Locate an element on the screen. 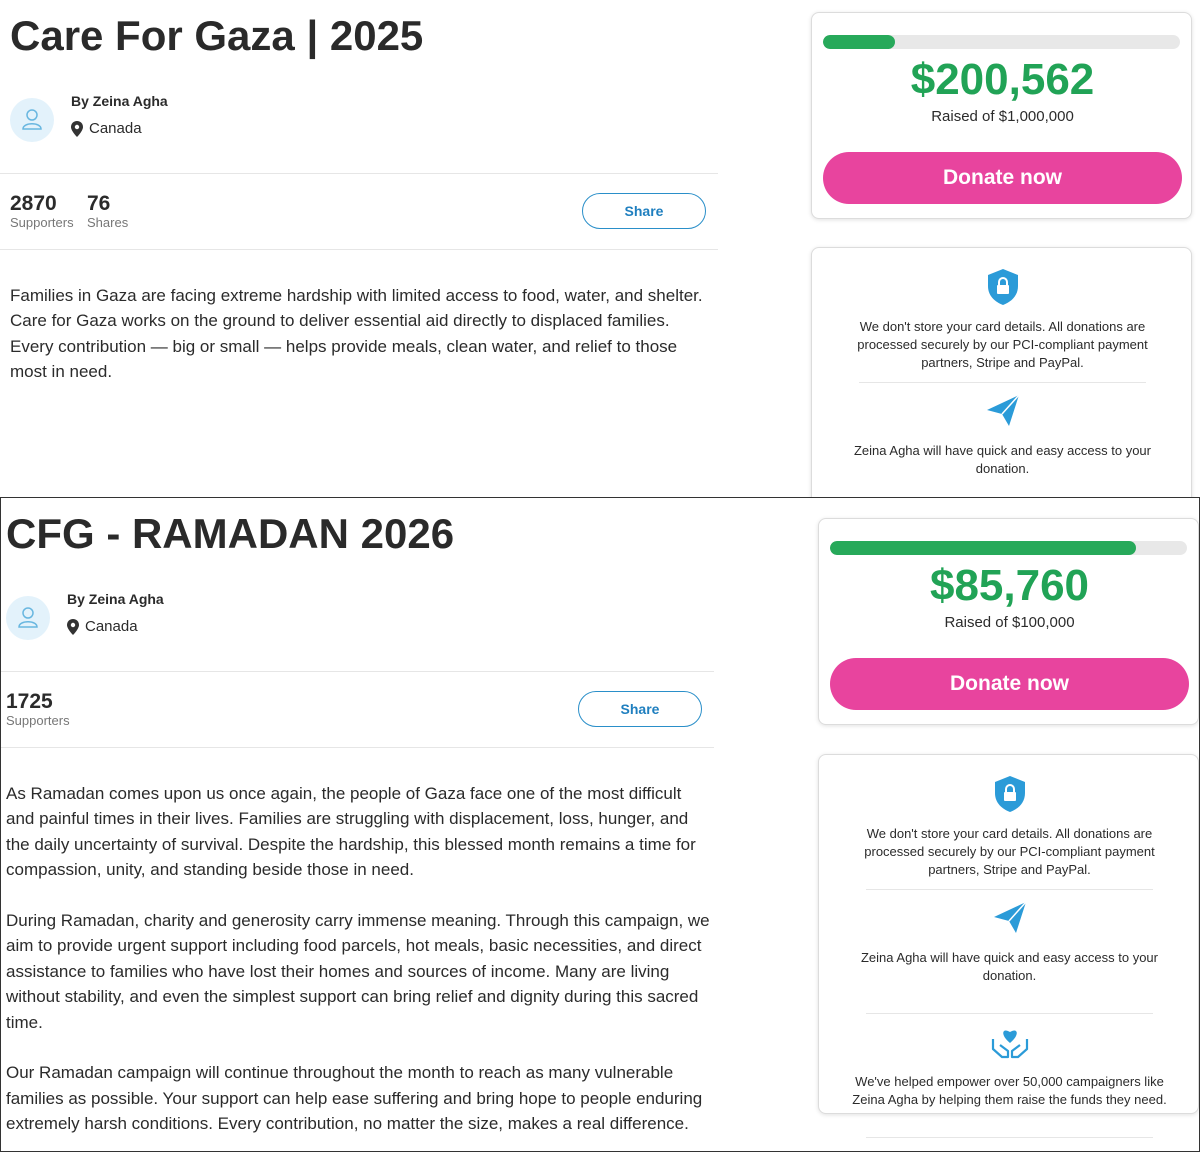 The width and height of the screenshot is (1200, 1152). stat-value: 2870 is located at coordinates (33, 203).